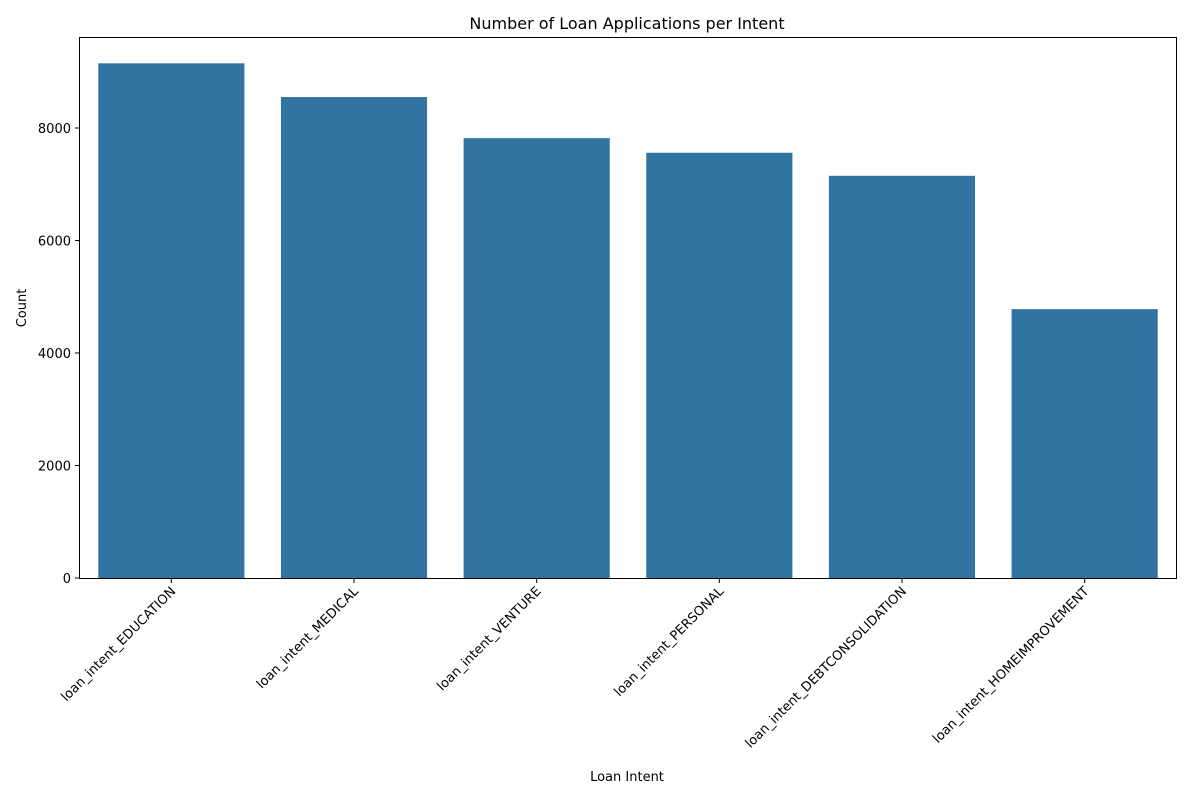 Image resolution: width=1200 pixels, height=800 pixels. What do you see at coordinates (1011, 665) in the screenshot?
I see `x-tick-label: loan_intent_HOMEIMPROVEMENT` at bounding box center [1011, 665].